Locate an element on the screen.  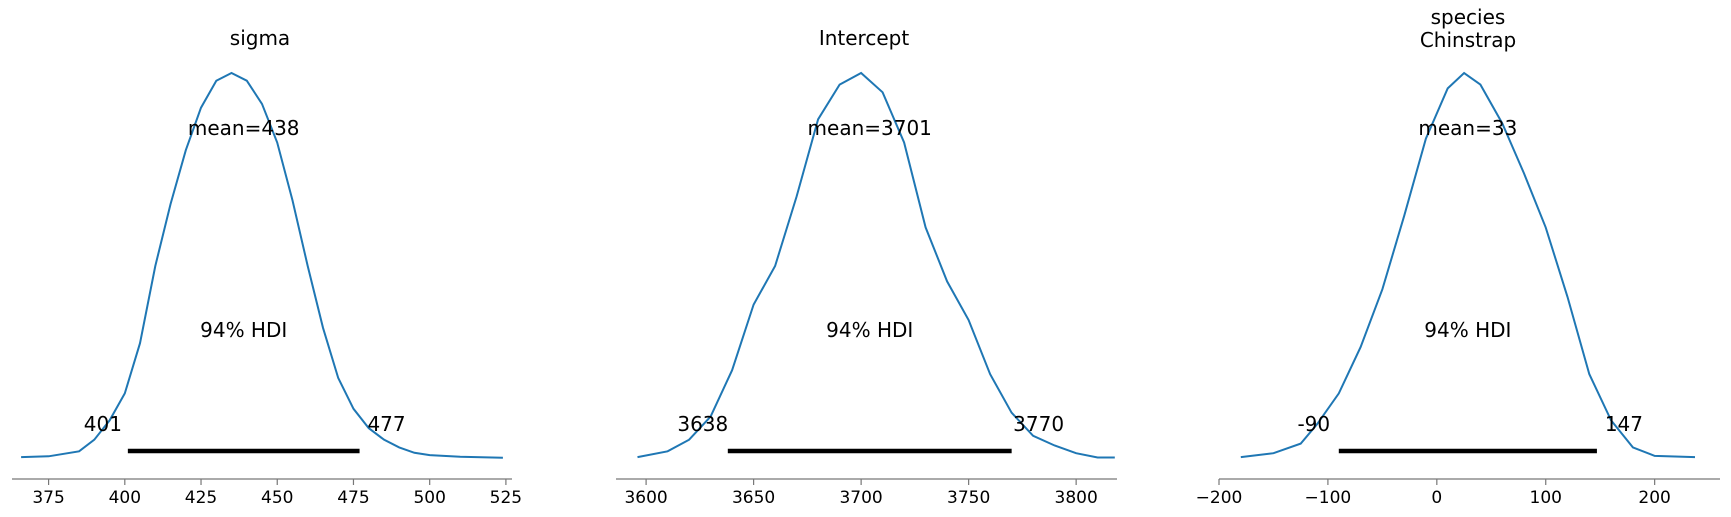
x-tick-label: 3650 is located at coordinates (753, 498).